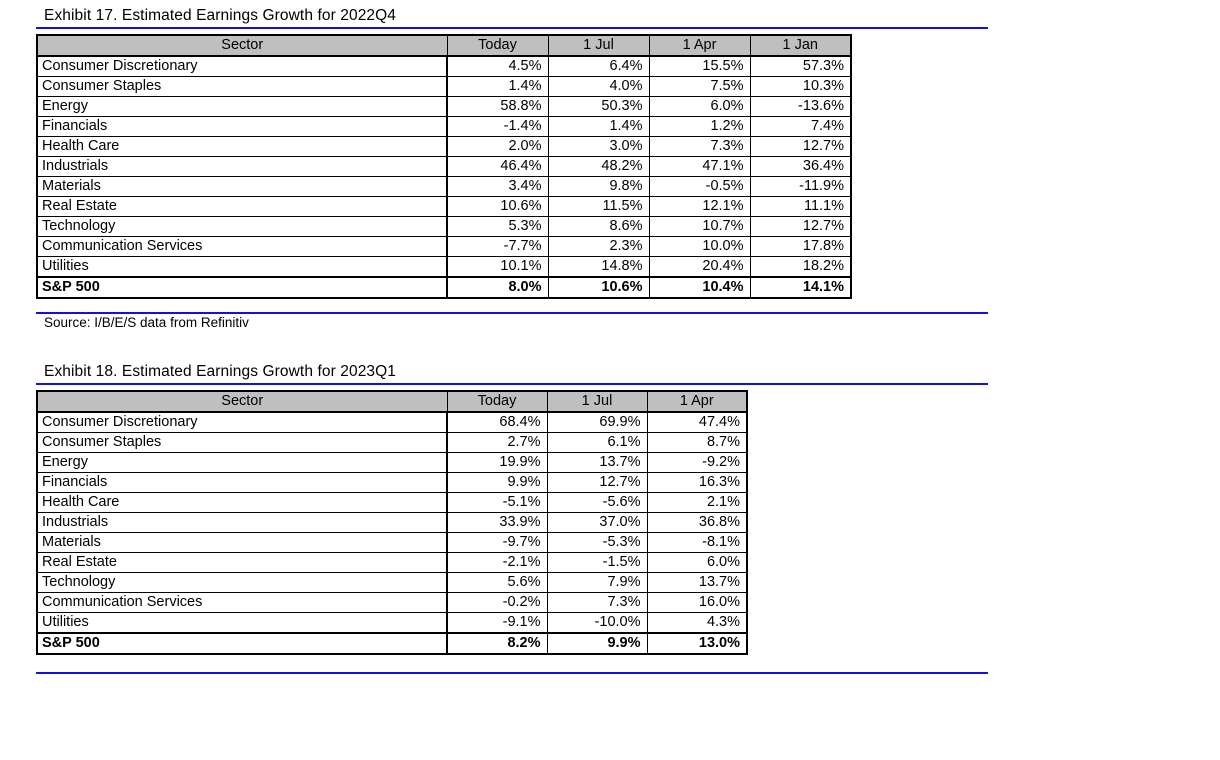  What do you see at coordinates (800, 66) in the screenshot?
I see `value-1-jan: 57.3%` at bounding box center [800, 66].